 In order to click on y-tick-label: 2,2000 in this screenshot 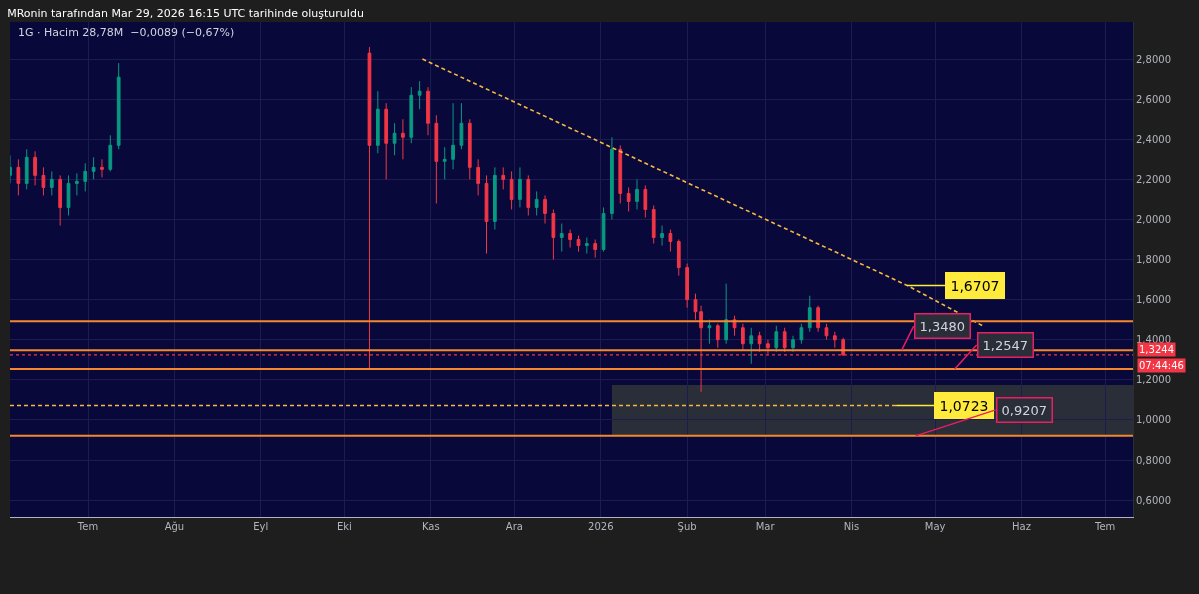, I will do `click(1153, 179)`.